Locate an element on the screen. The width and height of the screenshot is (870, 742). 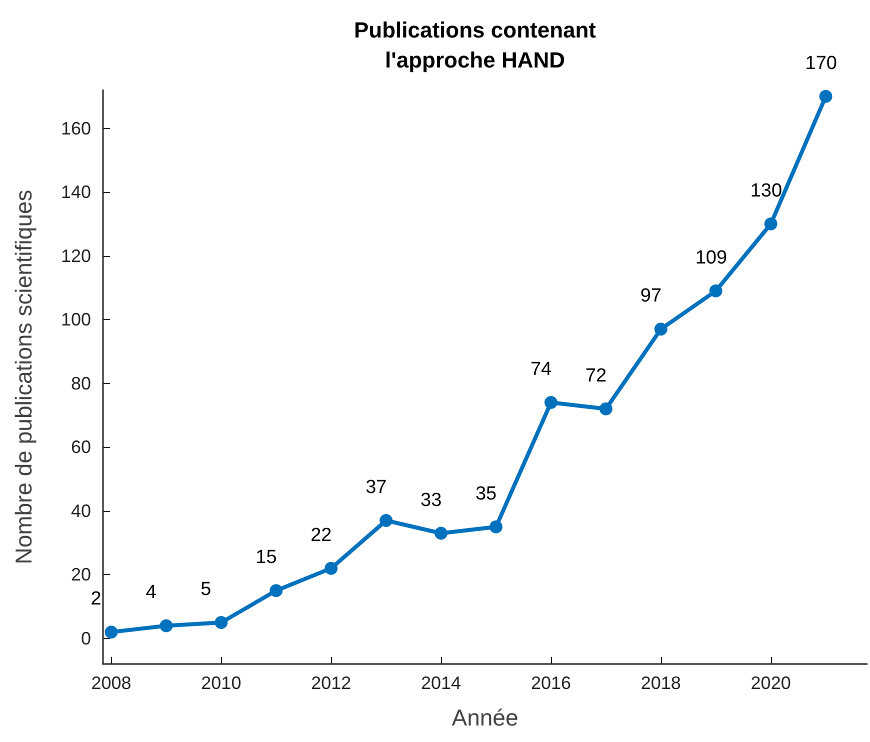
data-label: 72 is located at coordinates (596, 375).